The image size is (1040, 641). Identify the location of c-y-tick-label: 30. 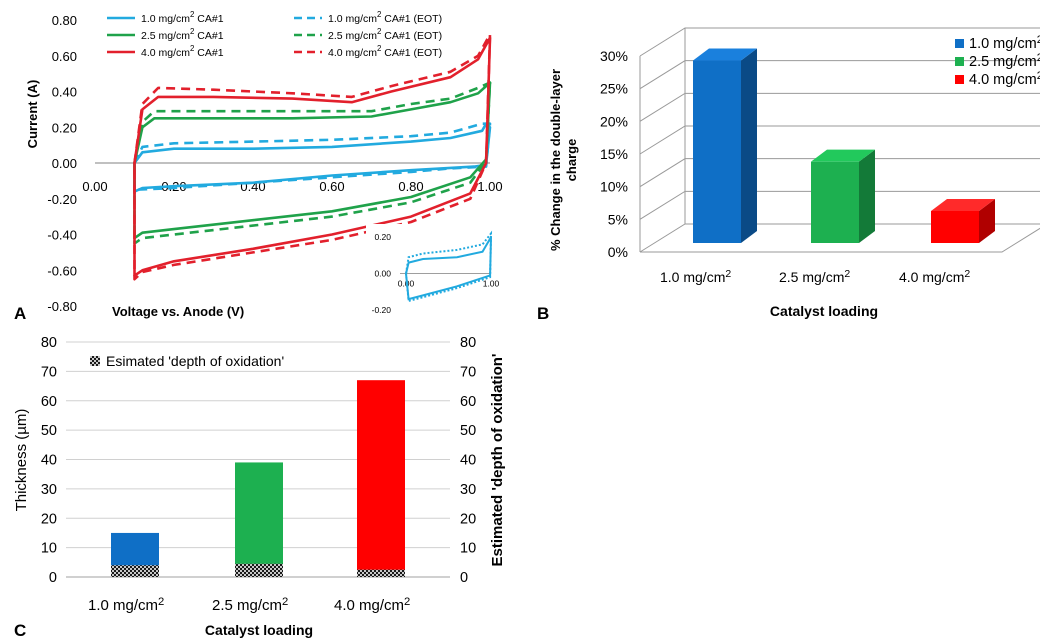
(49, 490).